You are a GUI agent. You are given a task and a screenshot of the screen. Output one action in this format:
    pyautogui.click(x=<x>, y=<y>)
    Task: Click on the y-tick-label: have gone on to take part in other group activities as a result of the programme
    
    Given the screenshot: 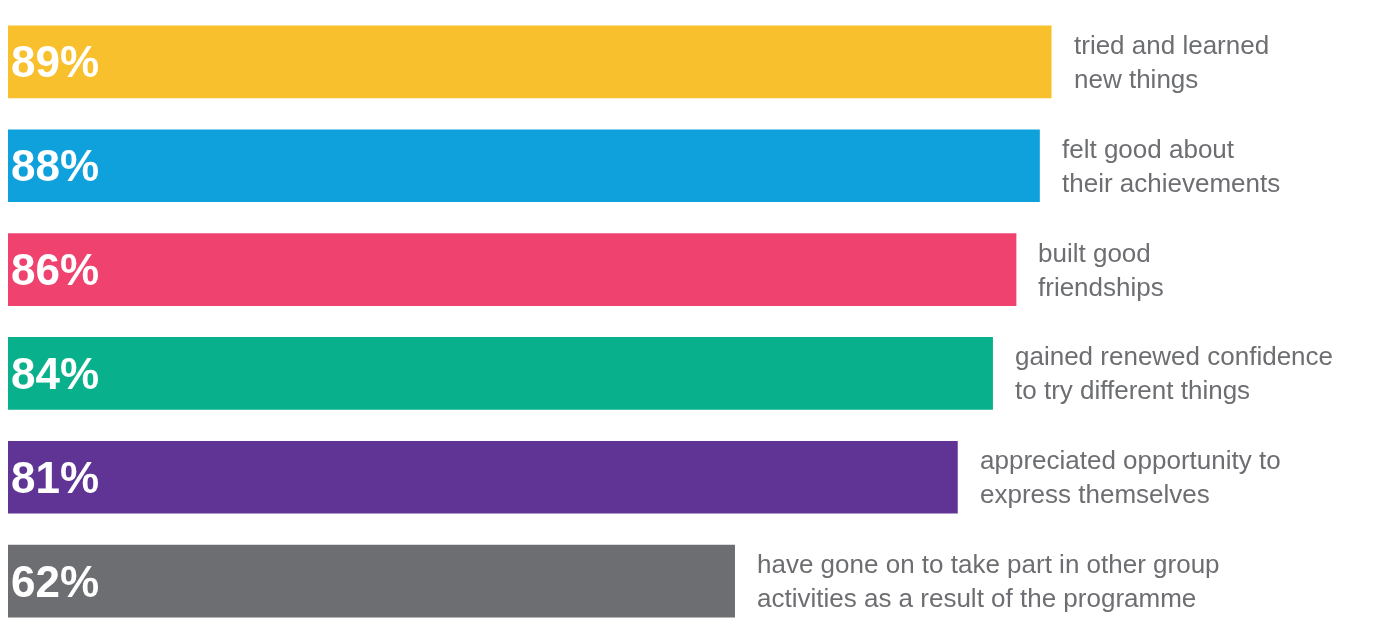 What is the action you would take?
    pyautogui.click(x=988, y=581)
    